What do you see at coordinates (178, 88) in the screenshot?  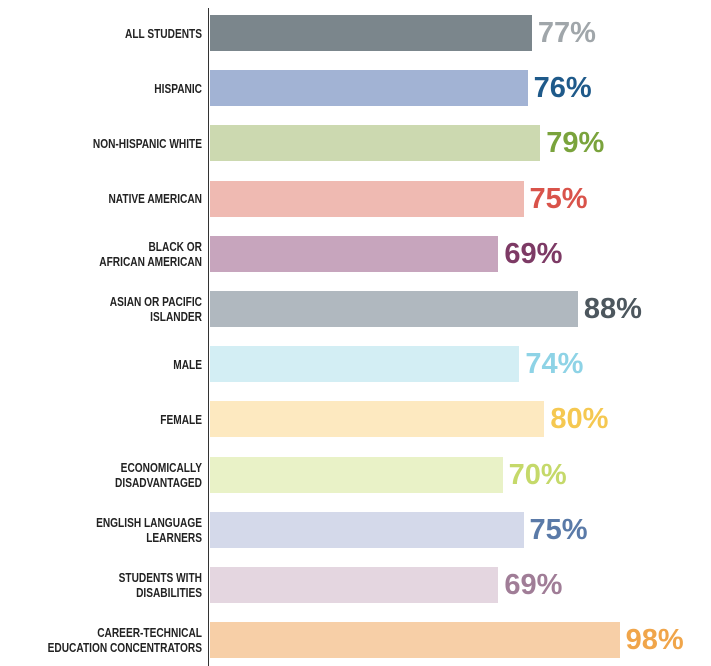 I see `category-label: HISPANIC` at bounding box center [178, 88].